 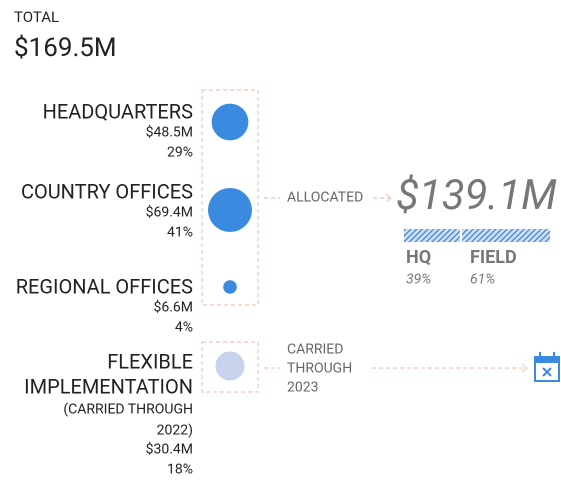 I want to click on split-name: HQ, so click(x=418, y=257).